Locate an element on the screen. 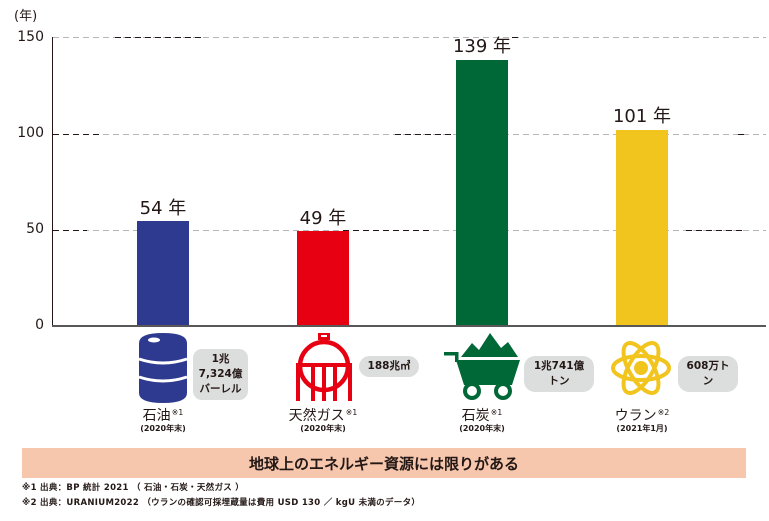 Image resolution: width=769 pixels, height=521 pixels. resource-name-oil: 石油※1 is located at coordinates (163, 414).